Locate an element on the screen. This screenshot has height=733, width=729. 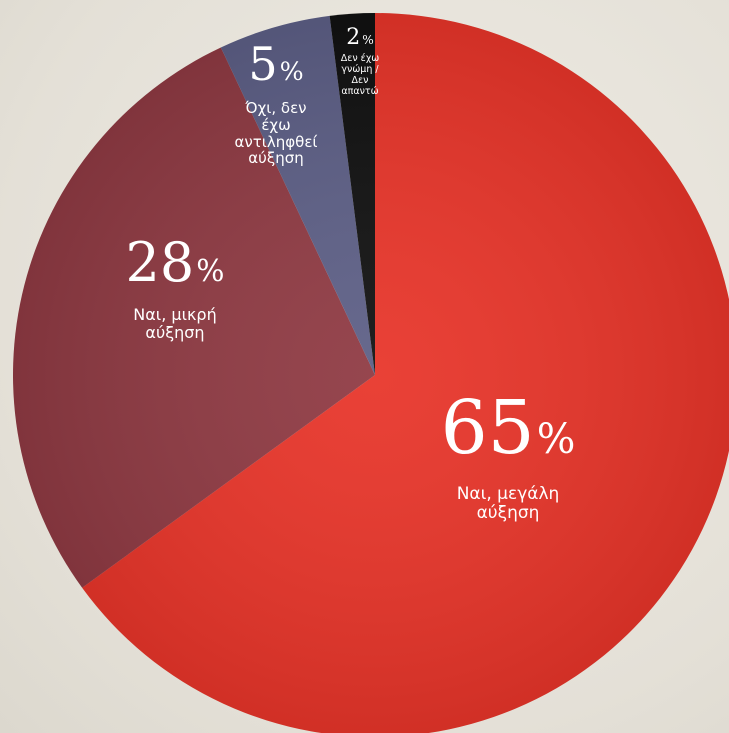
data-label-small-increase-text: Ναι, μικρή αύξηση is located at coordinates (175, 323).